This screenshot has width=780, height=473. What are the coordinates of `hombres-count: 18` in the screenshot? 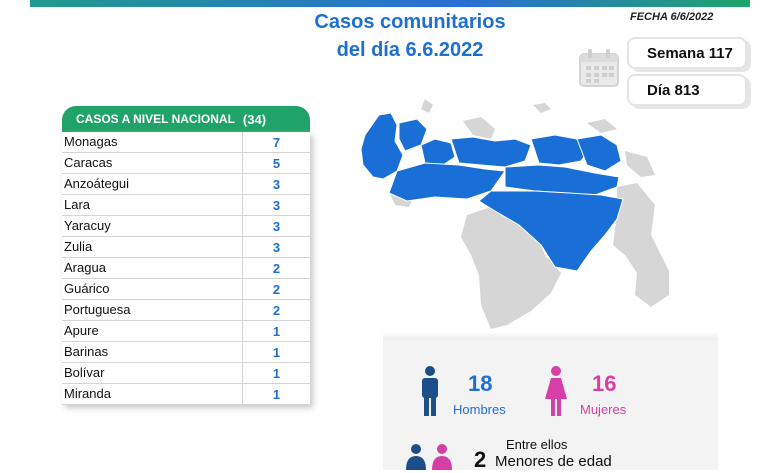 It's located at (480, 383).